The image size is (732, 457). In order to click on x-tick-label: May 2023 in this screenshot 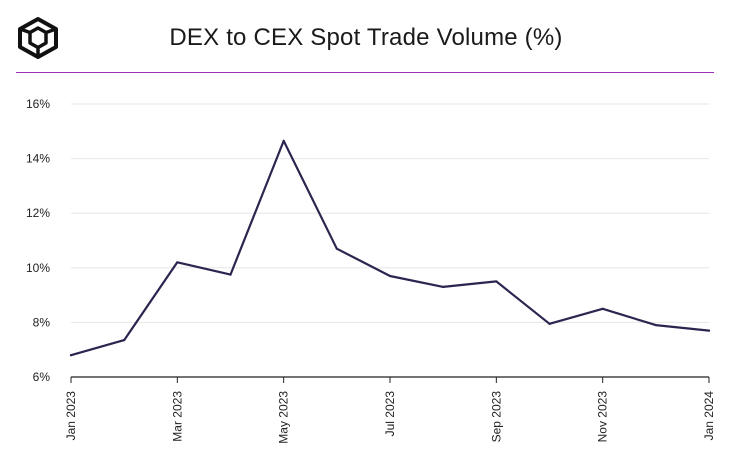, I will do `click(284, 417)`.